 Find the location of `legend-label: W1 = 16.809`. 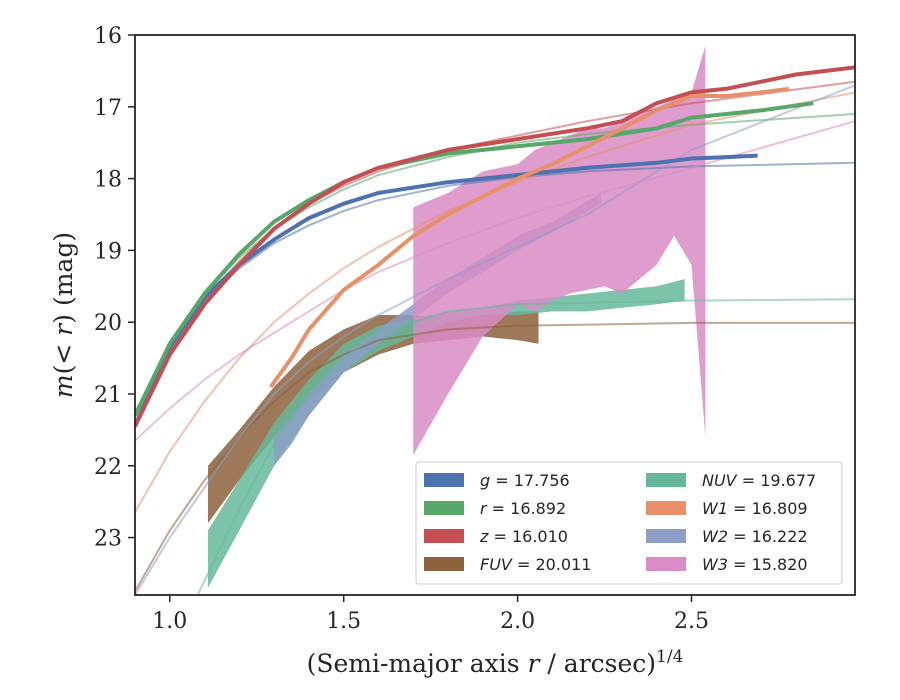

legend-label: W1 = 16.809 is located at coordinates (755, 508).